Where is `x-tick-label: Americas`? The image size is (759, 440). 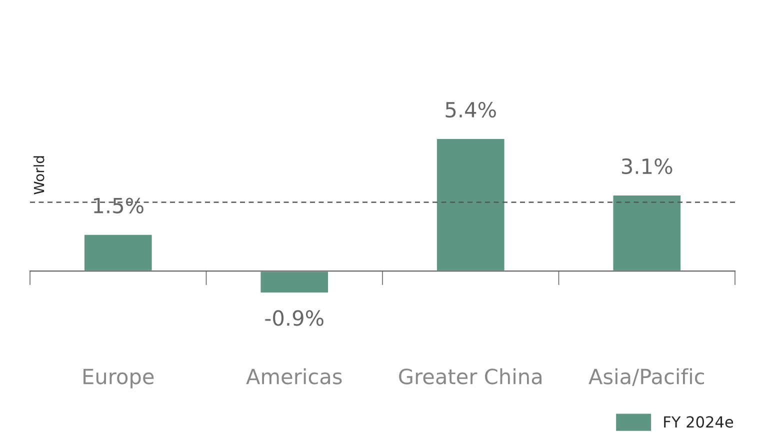
x-tick-label: Americas is located at coordinates (294, 376).